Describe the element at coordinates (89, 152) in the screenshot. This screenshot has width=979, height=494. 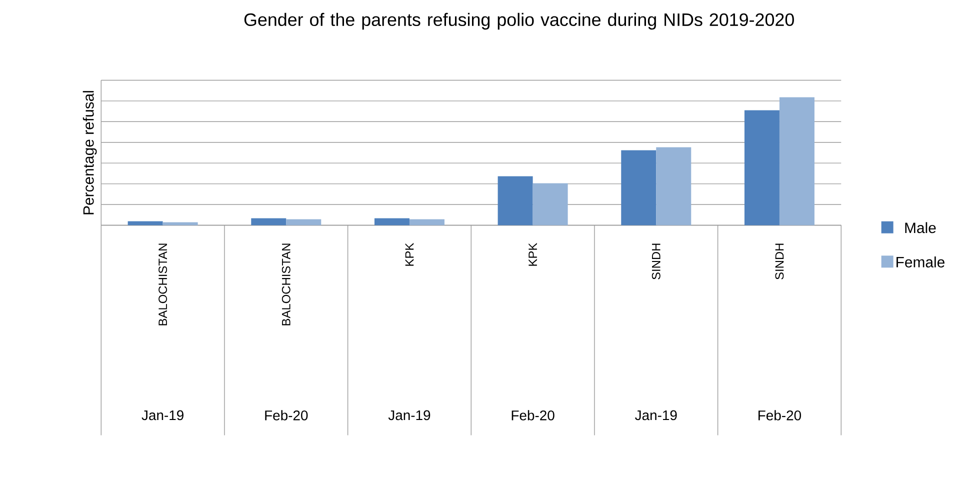
I see `y-axis-title: Percentage refusal` at that location.